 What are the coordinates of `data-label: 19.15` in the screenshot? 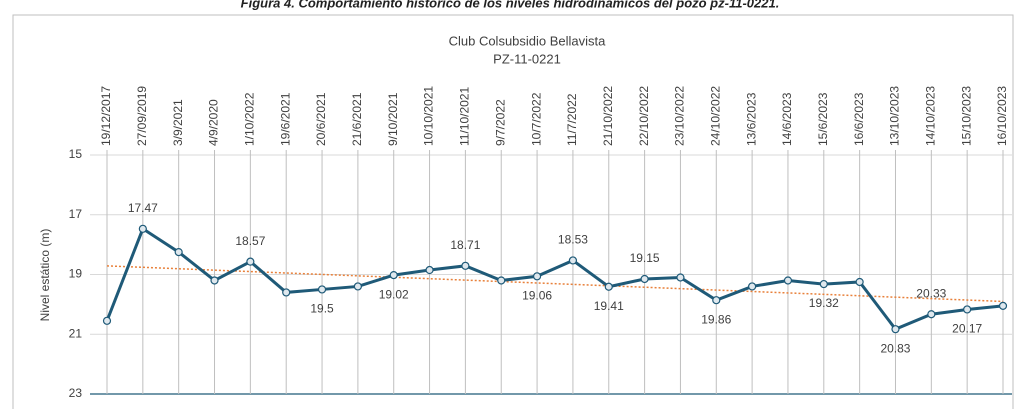 It's located at (645, 258).